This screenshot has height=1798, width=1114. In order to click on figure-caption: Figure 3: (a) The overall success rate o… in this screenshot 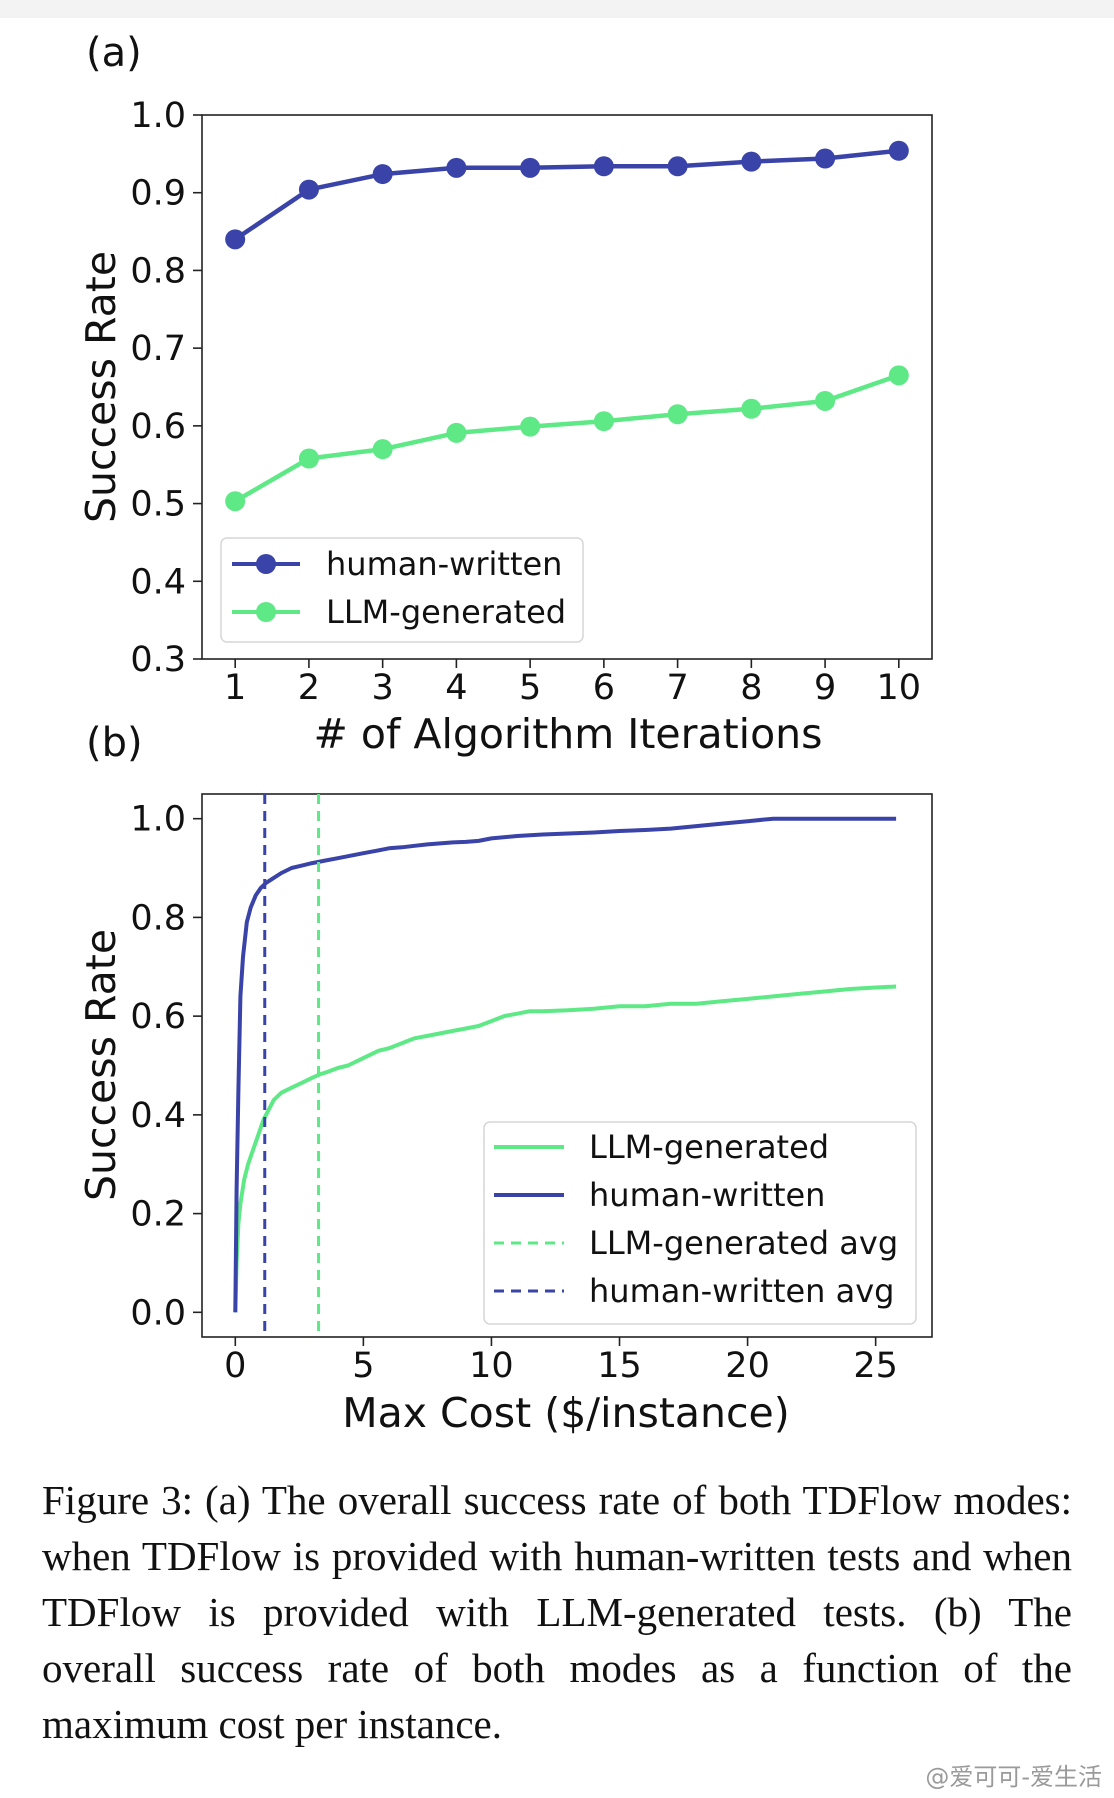, I will do `click(557, 1612)`.